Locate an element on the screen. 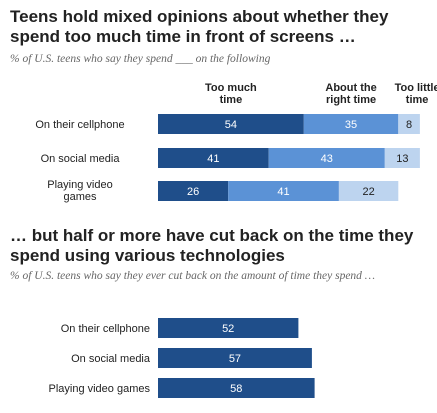 This screenshot has width=437, height=413. data-label: 54 is located at coordinates (231, 125).